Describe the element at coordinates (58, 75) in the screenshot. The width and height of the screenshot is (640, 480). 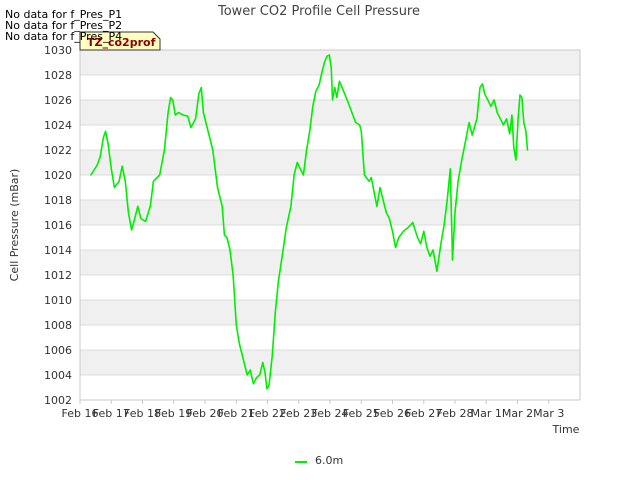
I see `y-tick-label: 1028` at that location.